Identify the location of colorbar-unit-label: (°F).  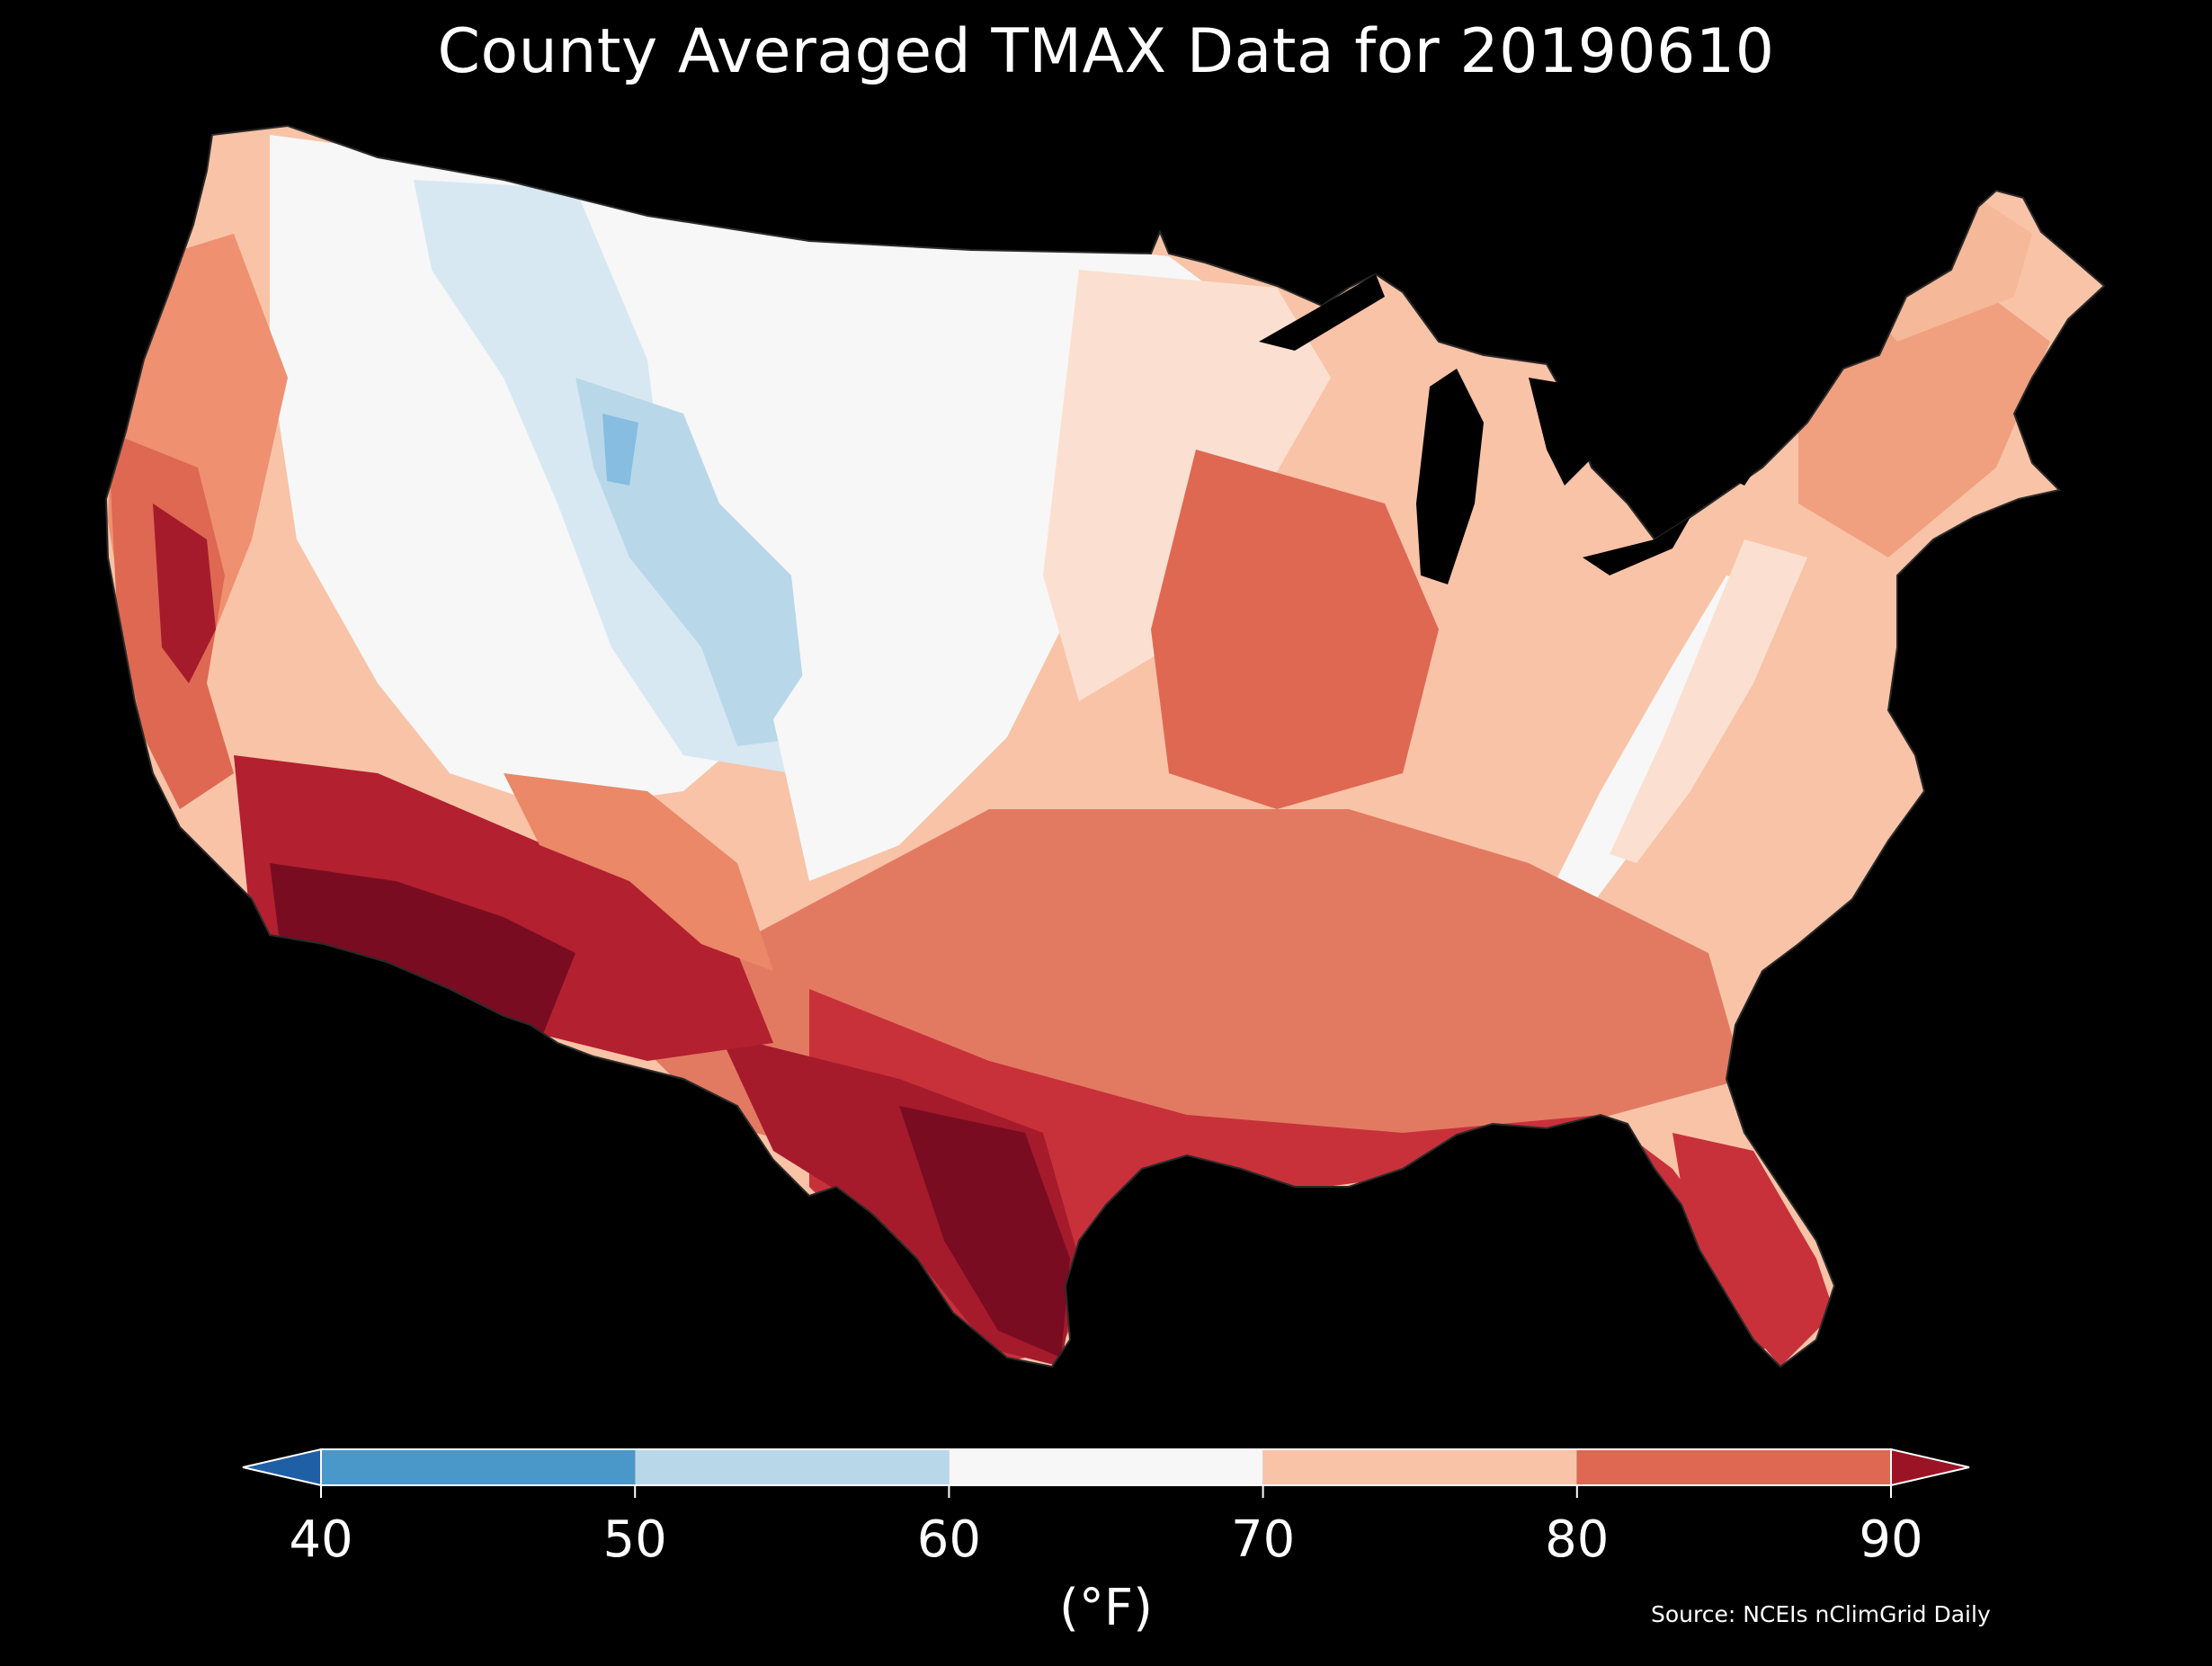
(1106, 1608).